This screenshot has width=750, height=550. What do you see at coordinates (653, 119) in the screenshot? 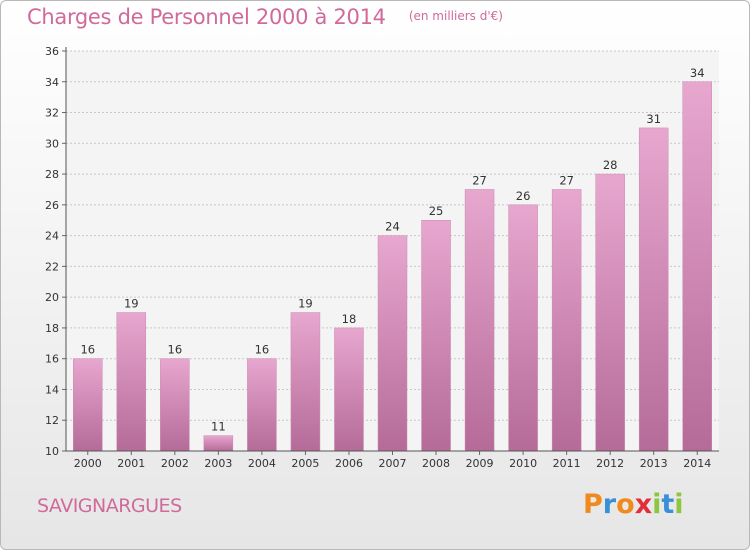
I see `bar-value-label: 31` at bounding box center [653, 119].